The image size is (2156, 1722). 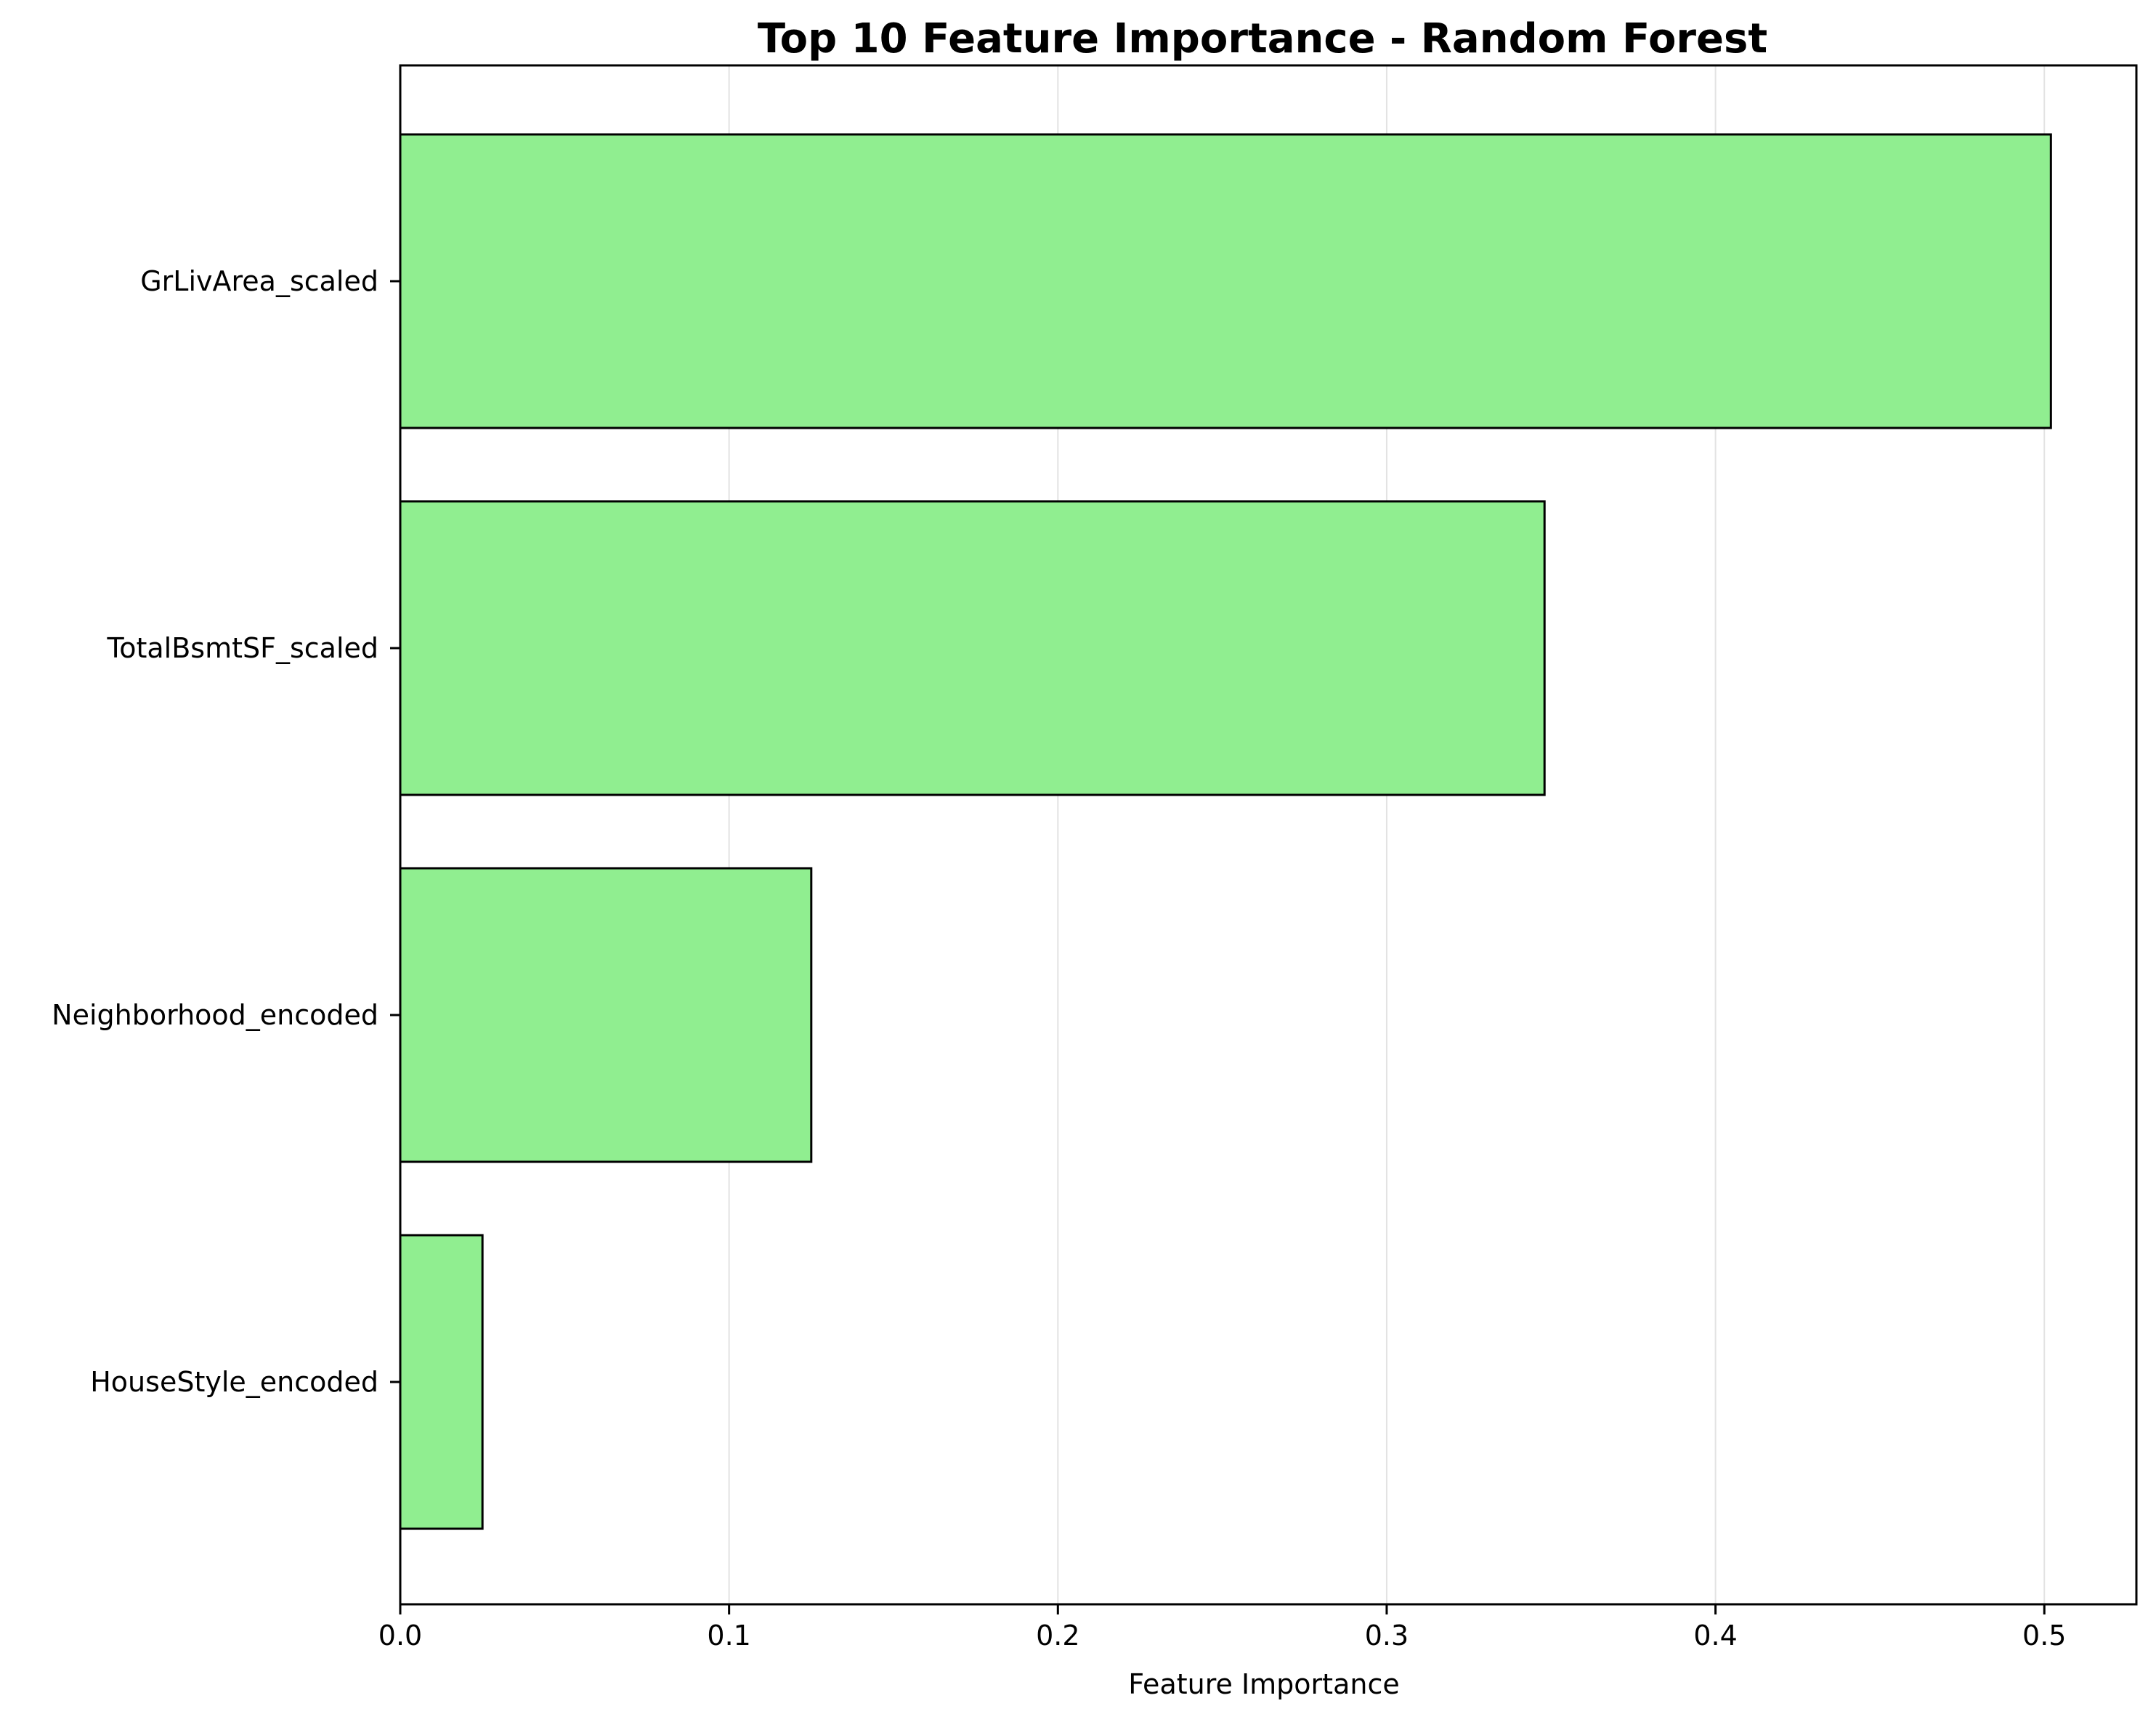 I want to click on bar-HouseStyle_encoded, so click(x=441, y=1382).